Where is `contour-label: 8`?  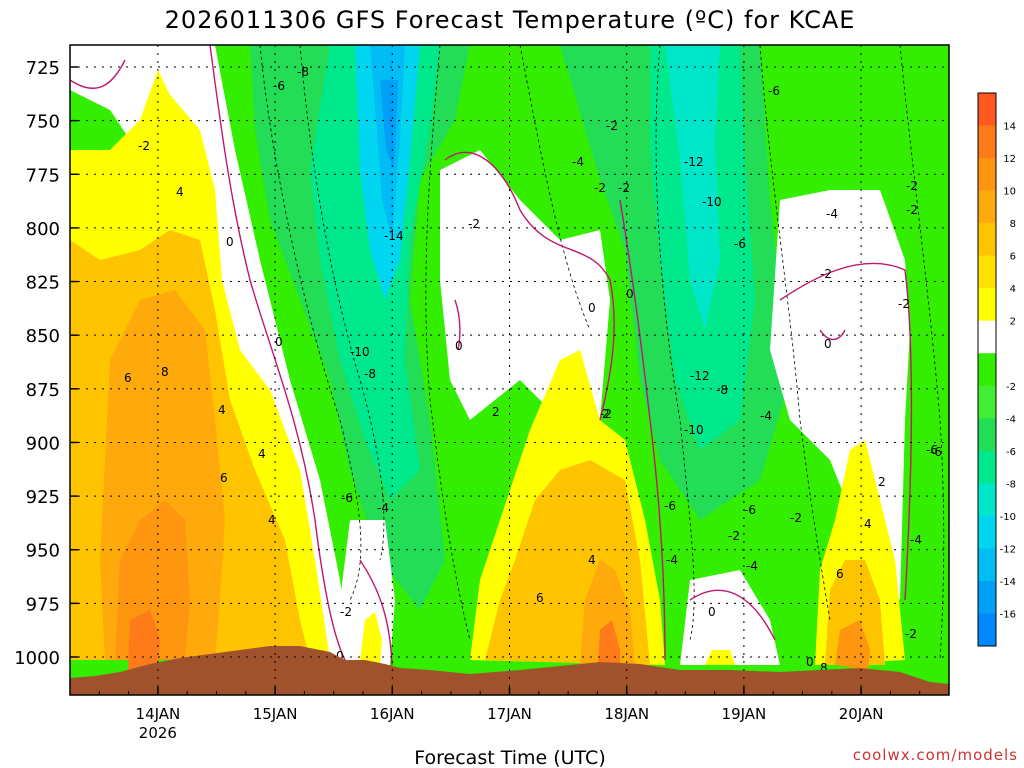
contour-label: 8 is located at coordinates (824, 668).